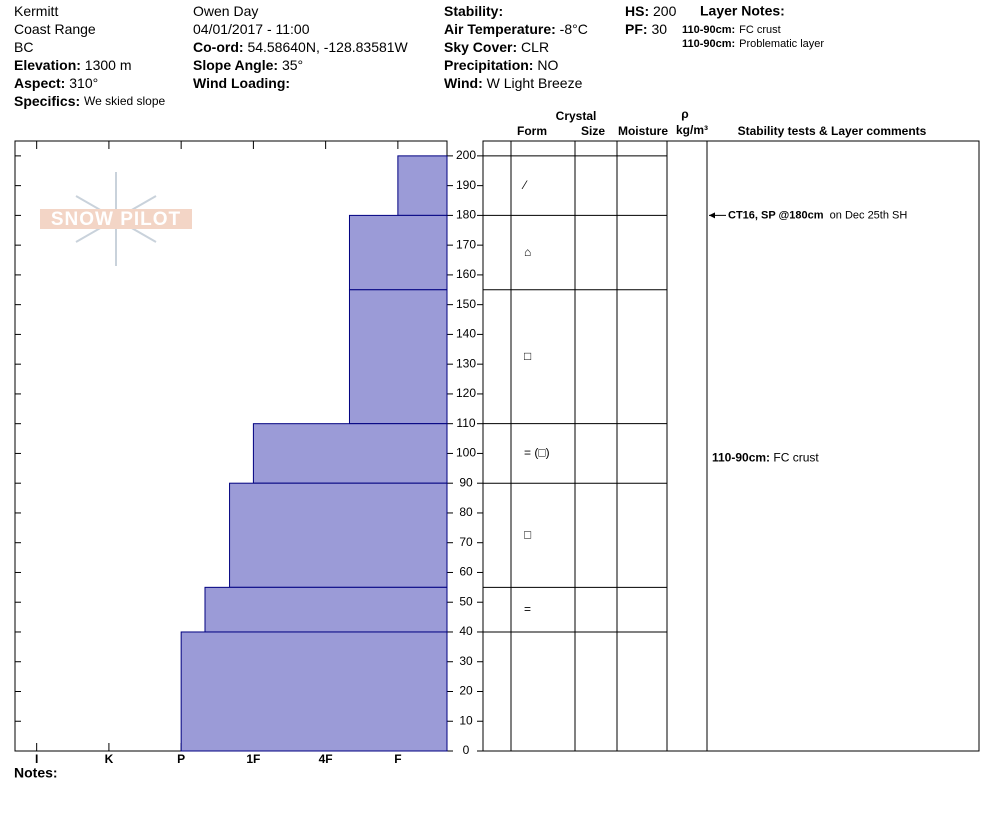 The width and height of the screenshot is (994, 840). I want to click on y-tick-label: 190, so click(466, 185).